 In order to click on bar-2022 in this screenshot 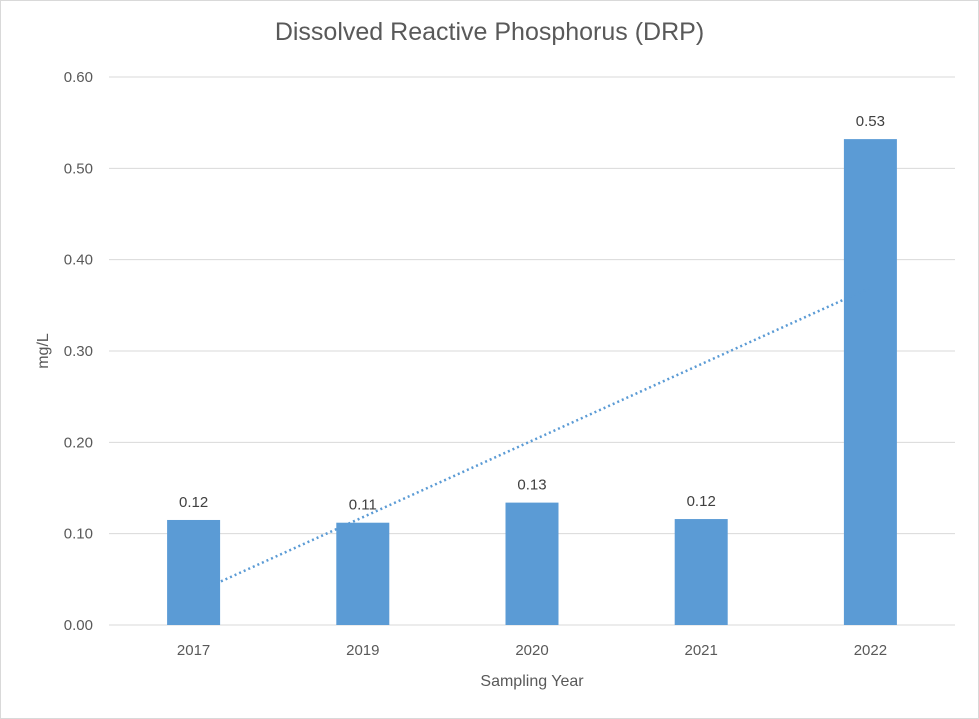, I will do `click(870, 382)`.